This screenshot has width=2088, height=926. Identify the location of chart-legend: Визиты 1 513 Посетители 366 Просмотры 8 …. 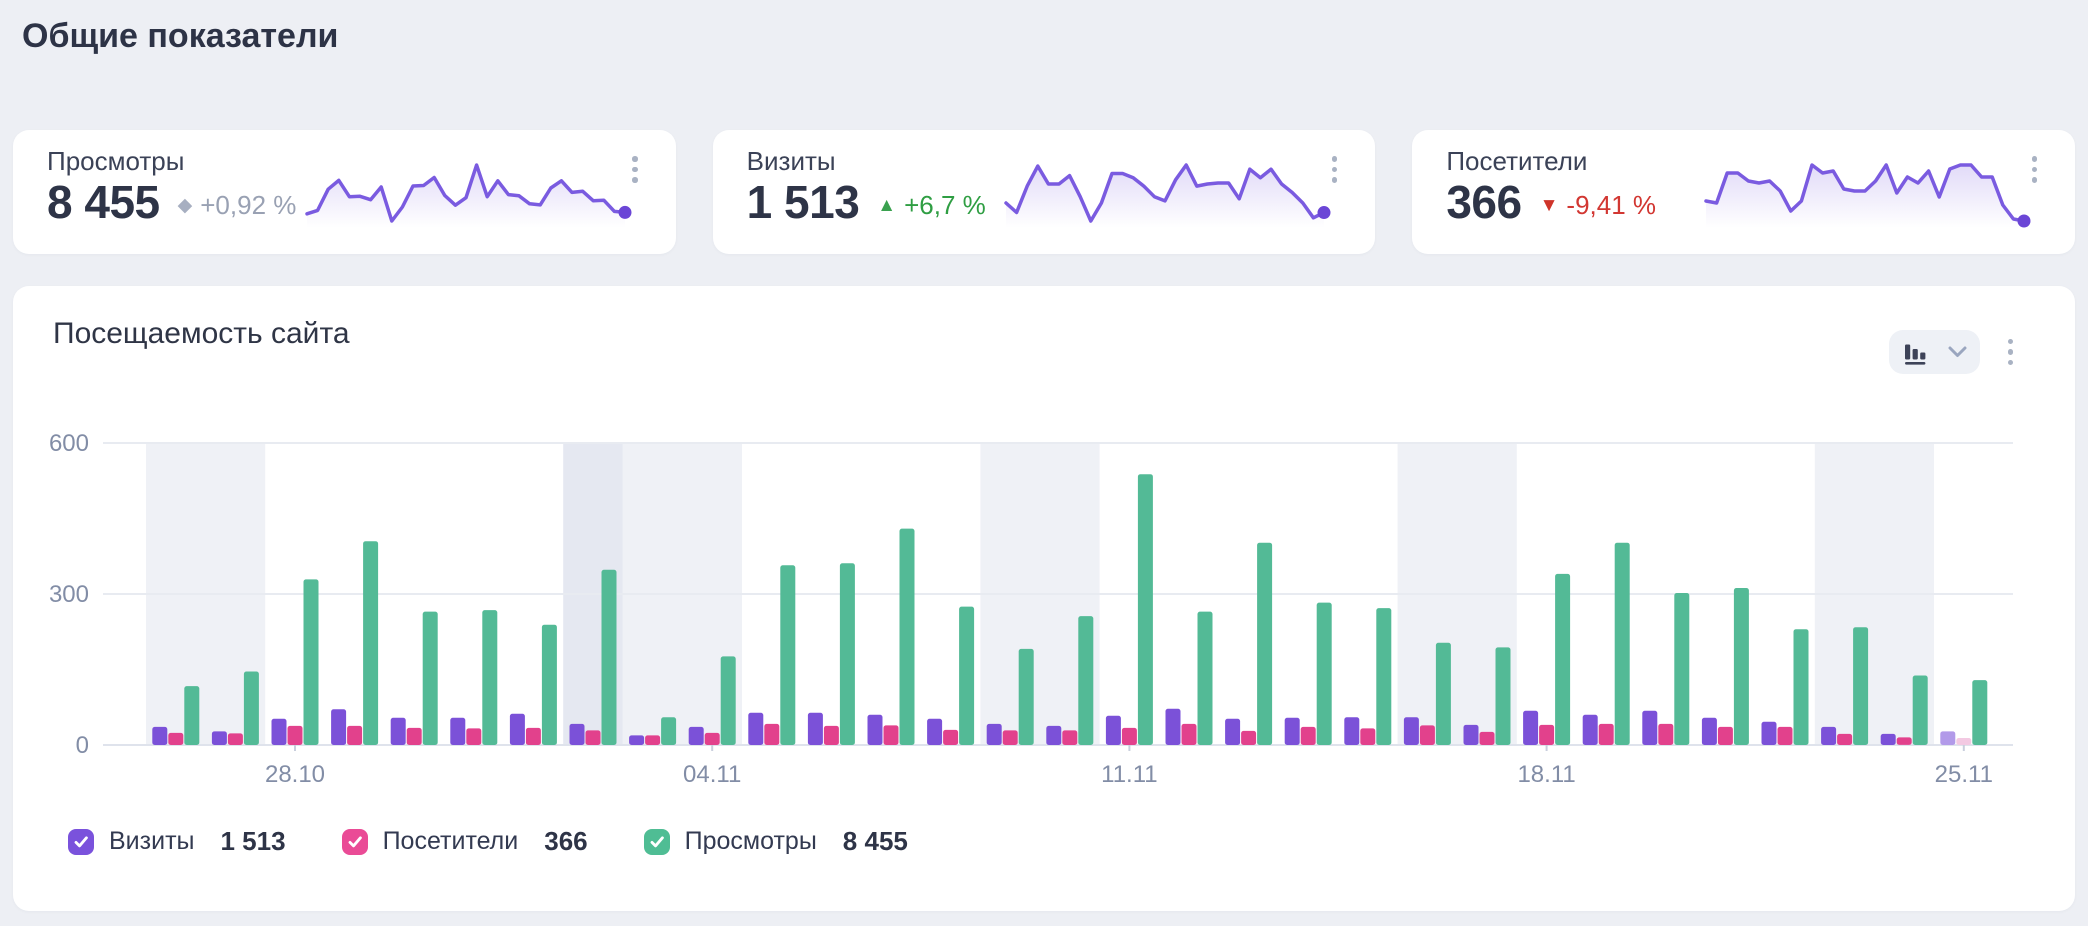
(516, 841).